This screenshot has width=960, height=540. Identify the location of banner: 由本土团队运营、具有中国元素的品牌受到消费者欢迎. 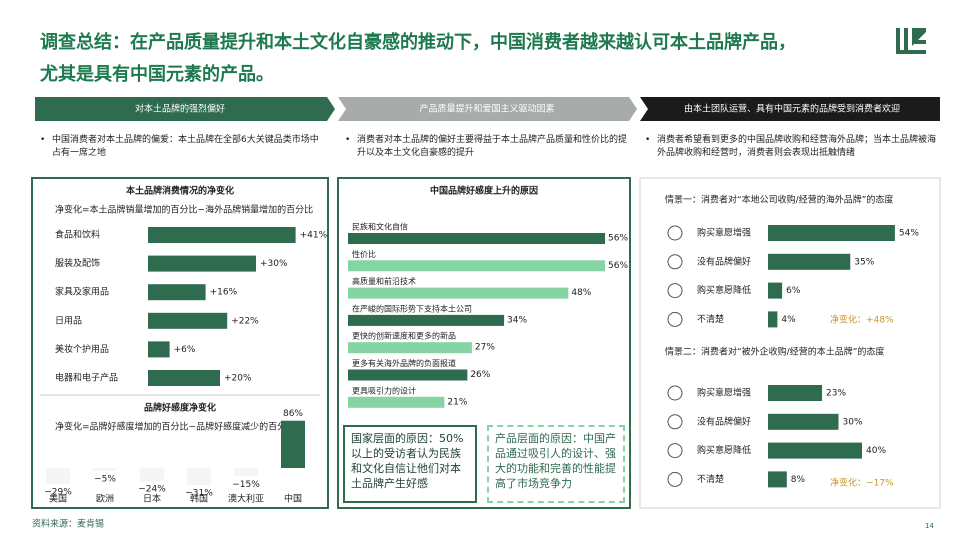
(792, 109).